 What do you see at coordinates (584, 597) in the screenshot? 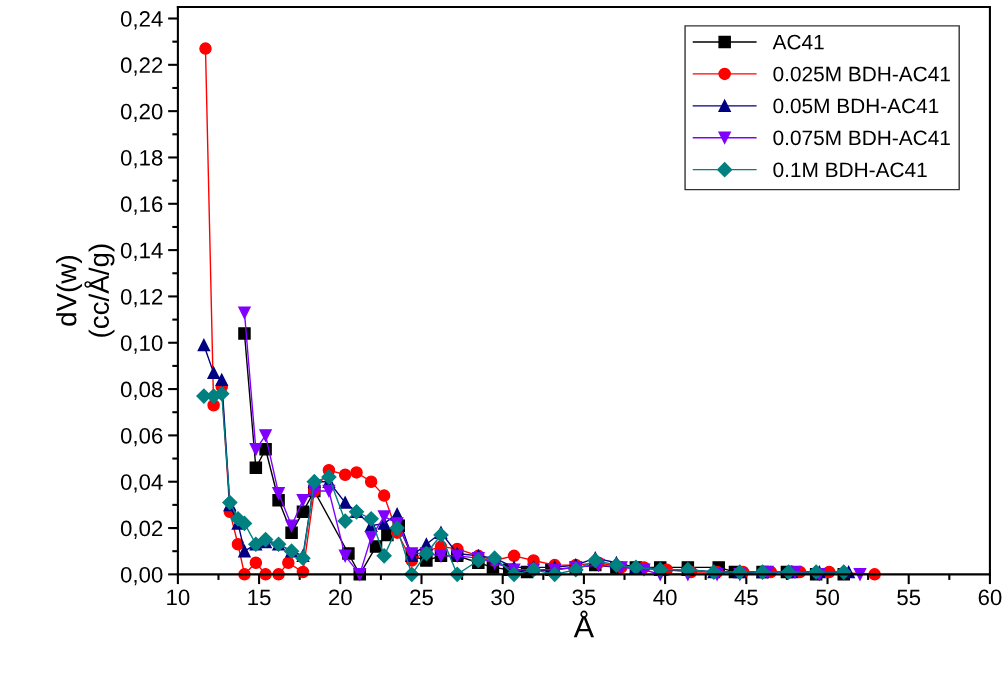
I see `x-tick-label: 35` at bounding box center [584, 597].